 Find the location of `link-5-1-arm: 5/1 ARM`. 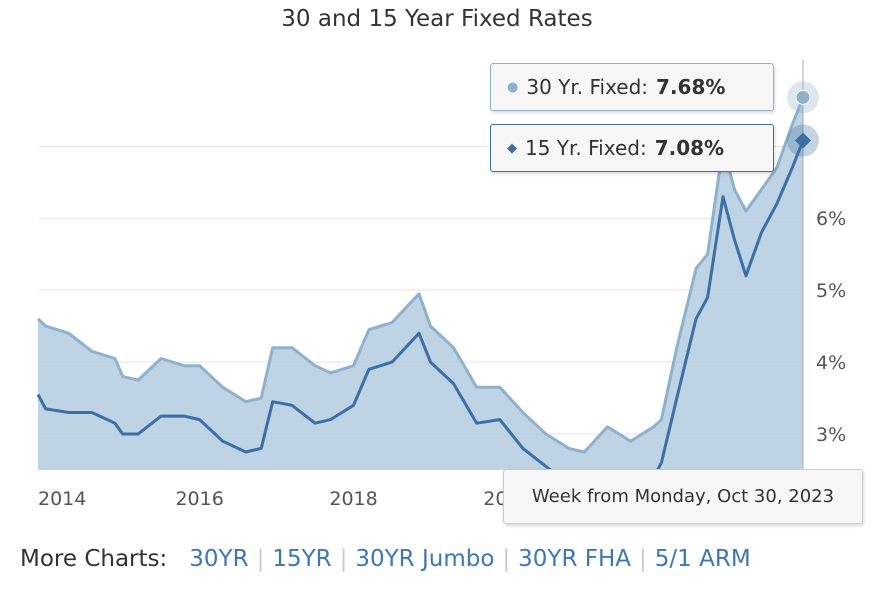

link-5-1-arm: 5/1 ARM is located at coordinates (702, 559).